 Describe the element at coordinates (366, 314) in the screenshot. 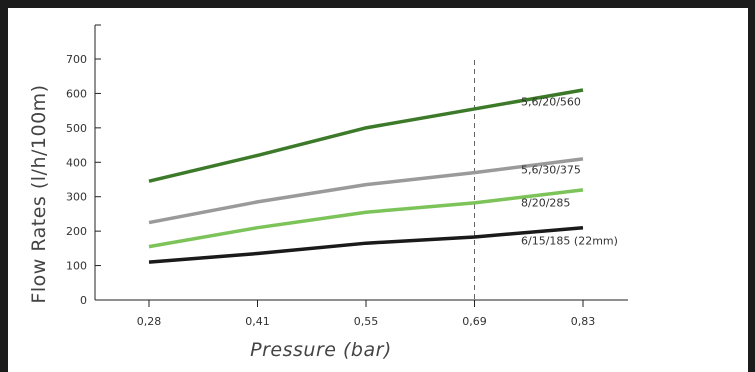

I see `x-axis-ticks: 0,28 0,41 0,55 0,69 0,83` at that location.